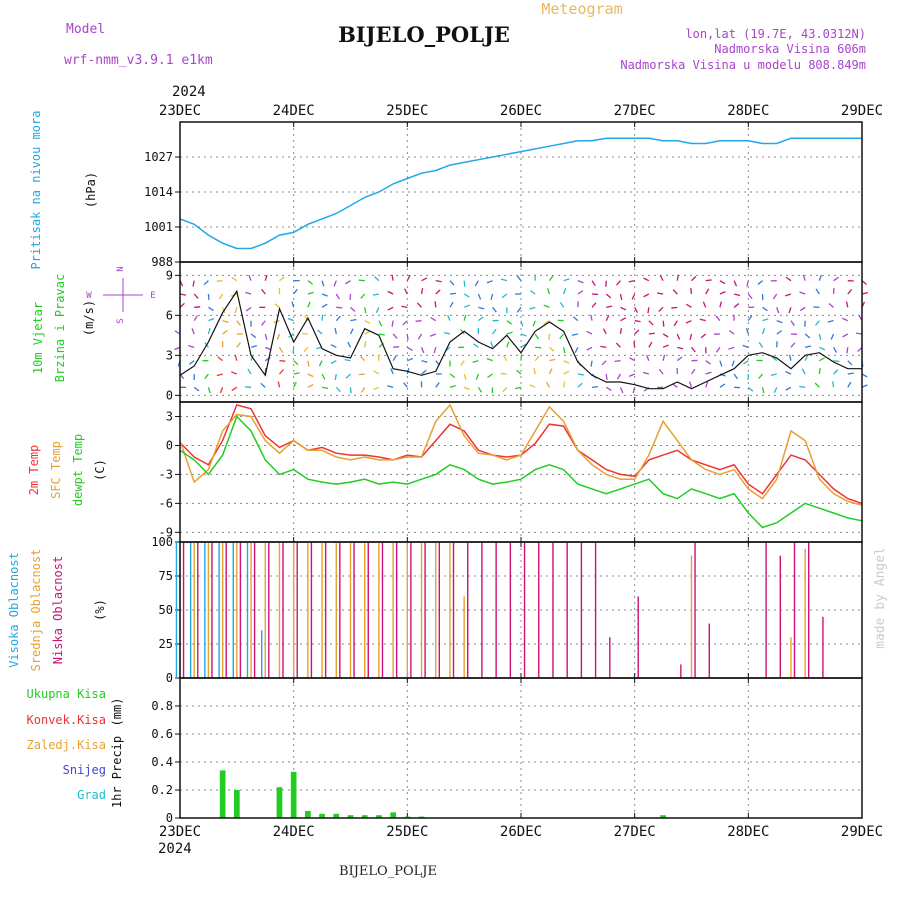  Describe the element at coordinates (66, 694) in the screenshot. I see `precip-legend-total: Ukupna Kisa` at that location.